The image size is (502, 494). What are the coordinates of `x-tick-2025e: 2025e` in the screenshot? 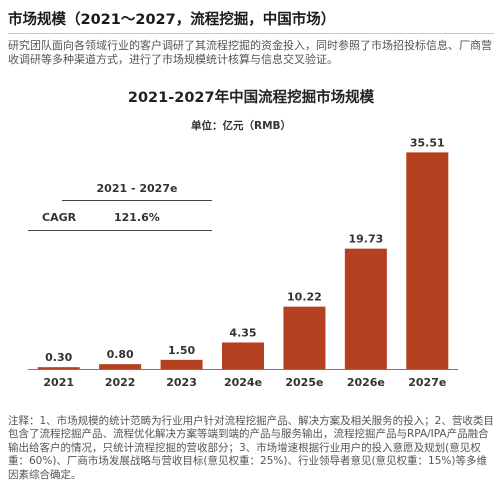 It's located at (304, 382).